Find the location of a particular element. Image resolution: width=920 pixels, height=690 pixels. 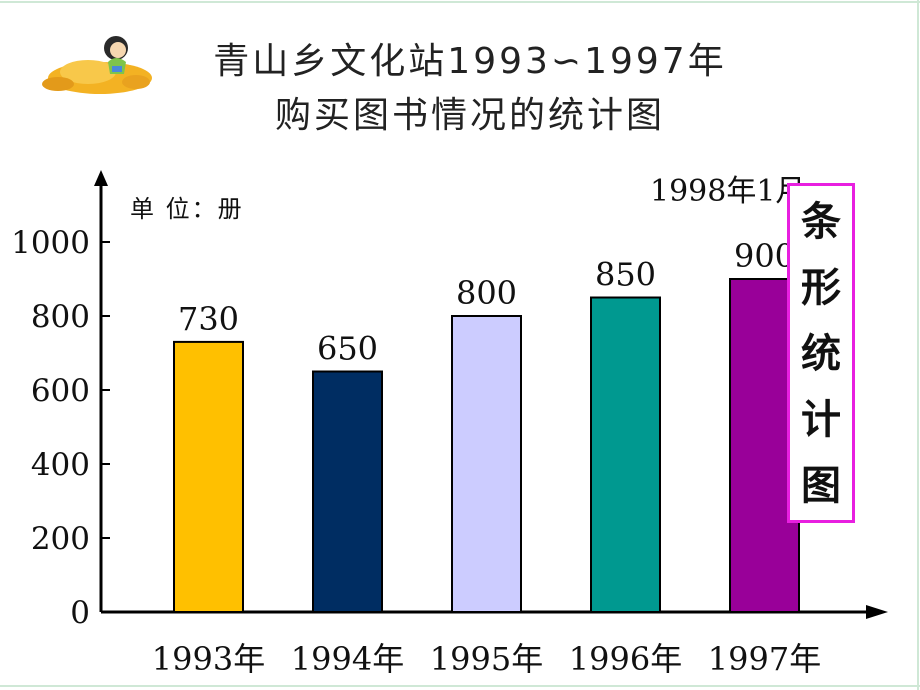

x-tick-label: 1996年 is located at coordinates (625, 659).